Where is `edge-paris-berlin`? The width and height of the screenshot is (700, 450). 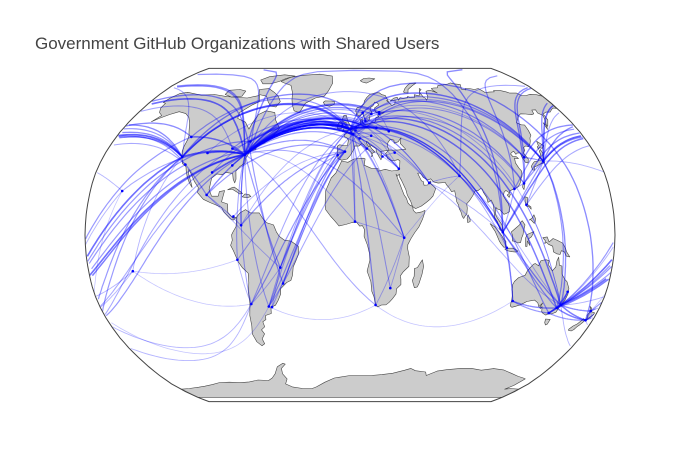 edge-paris-berlin is located at coordinates (360, 130).